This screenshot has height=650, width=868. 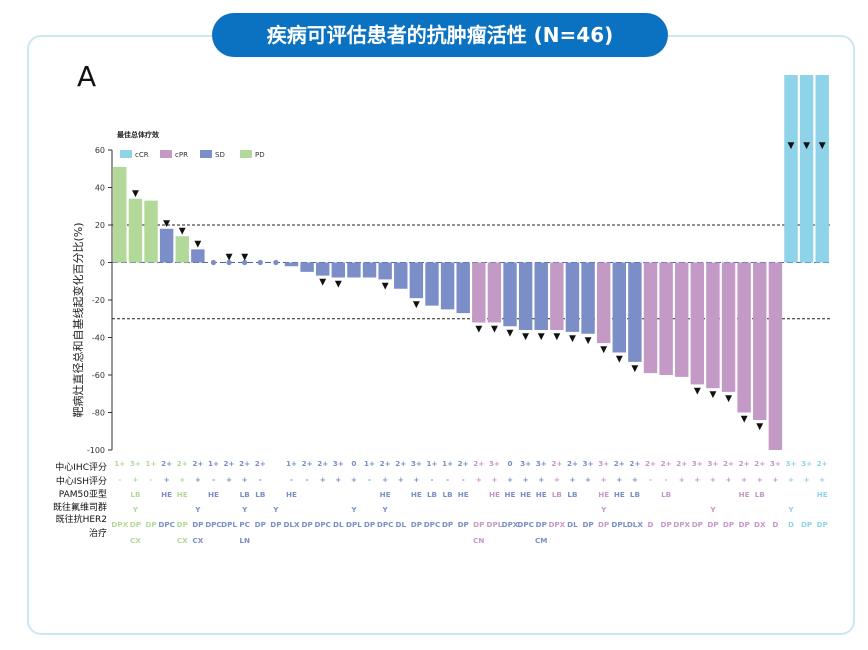 What do you see at coordinates (166, 154) in the screenshot?
I see `legend-swatch-cPR` at bounding box center [166, 154].